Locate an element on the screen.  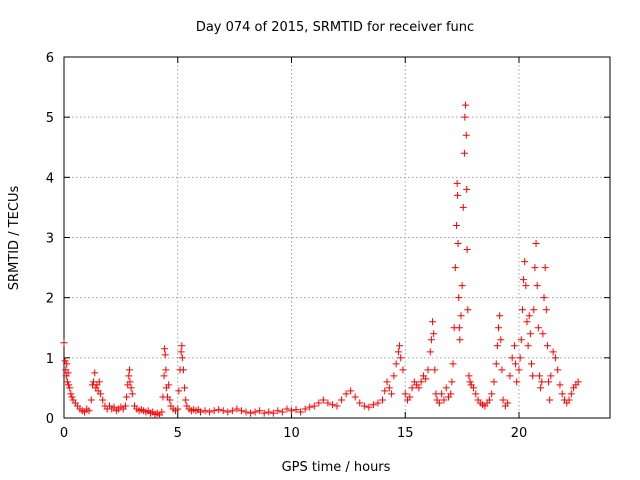
x-tick-label-0: 0 is located at coordinates (64, 433).